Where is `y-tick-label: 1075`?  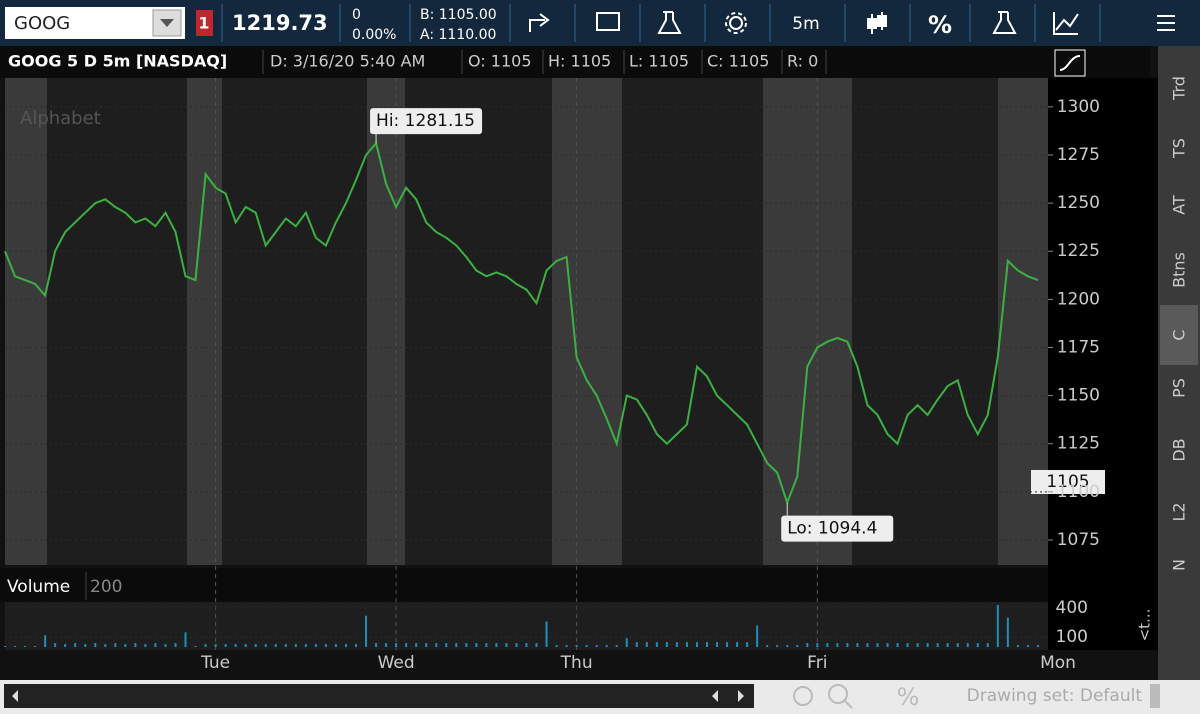 y-tick-label: 1075 is located at coordinates (1078, 540).